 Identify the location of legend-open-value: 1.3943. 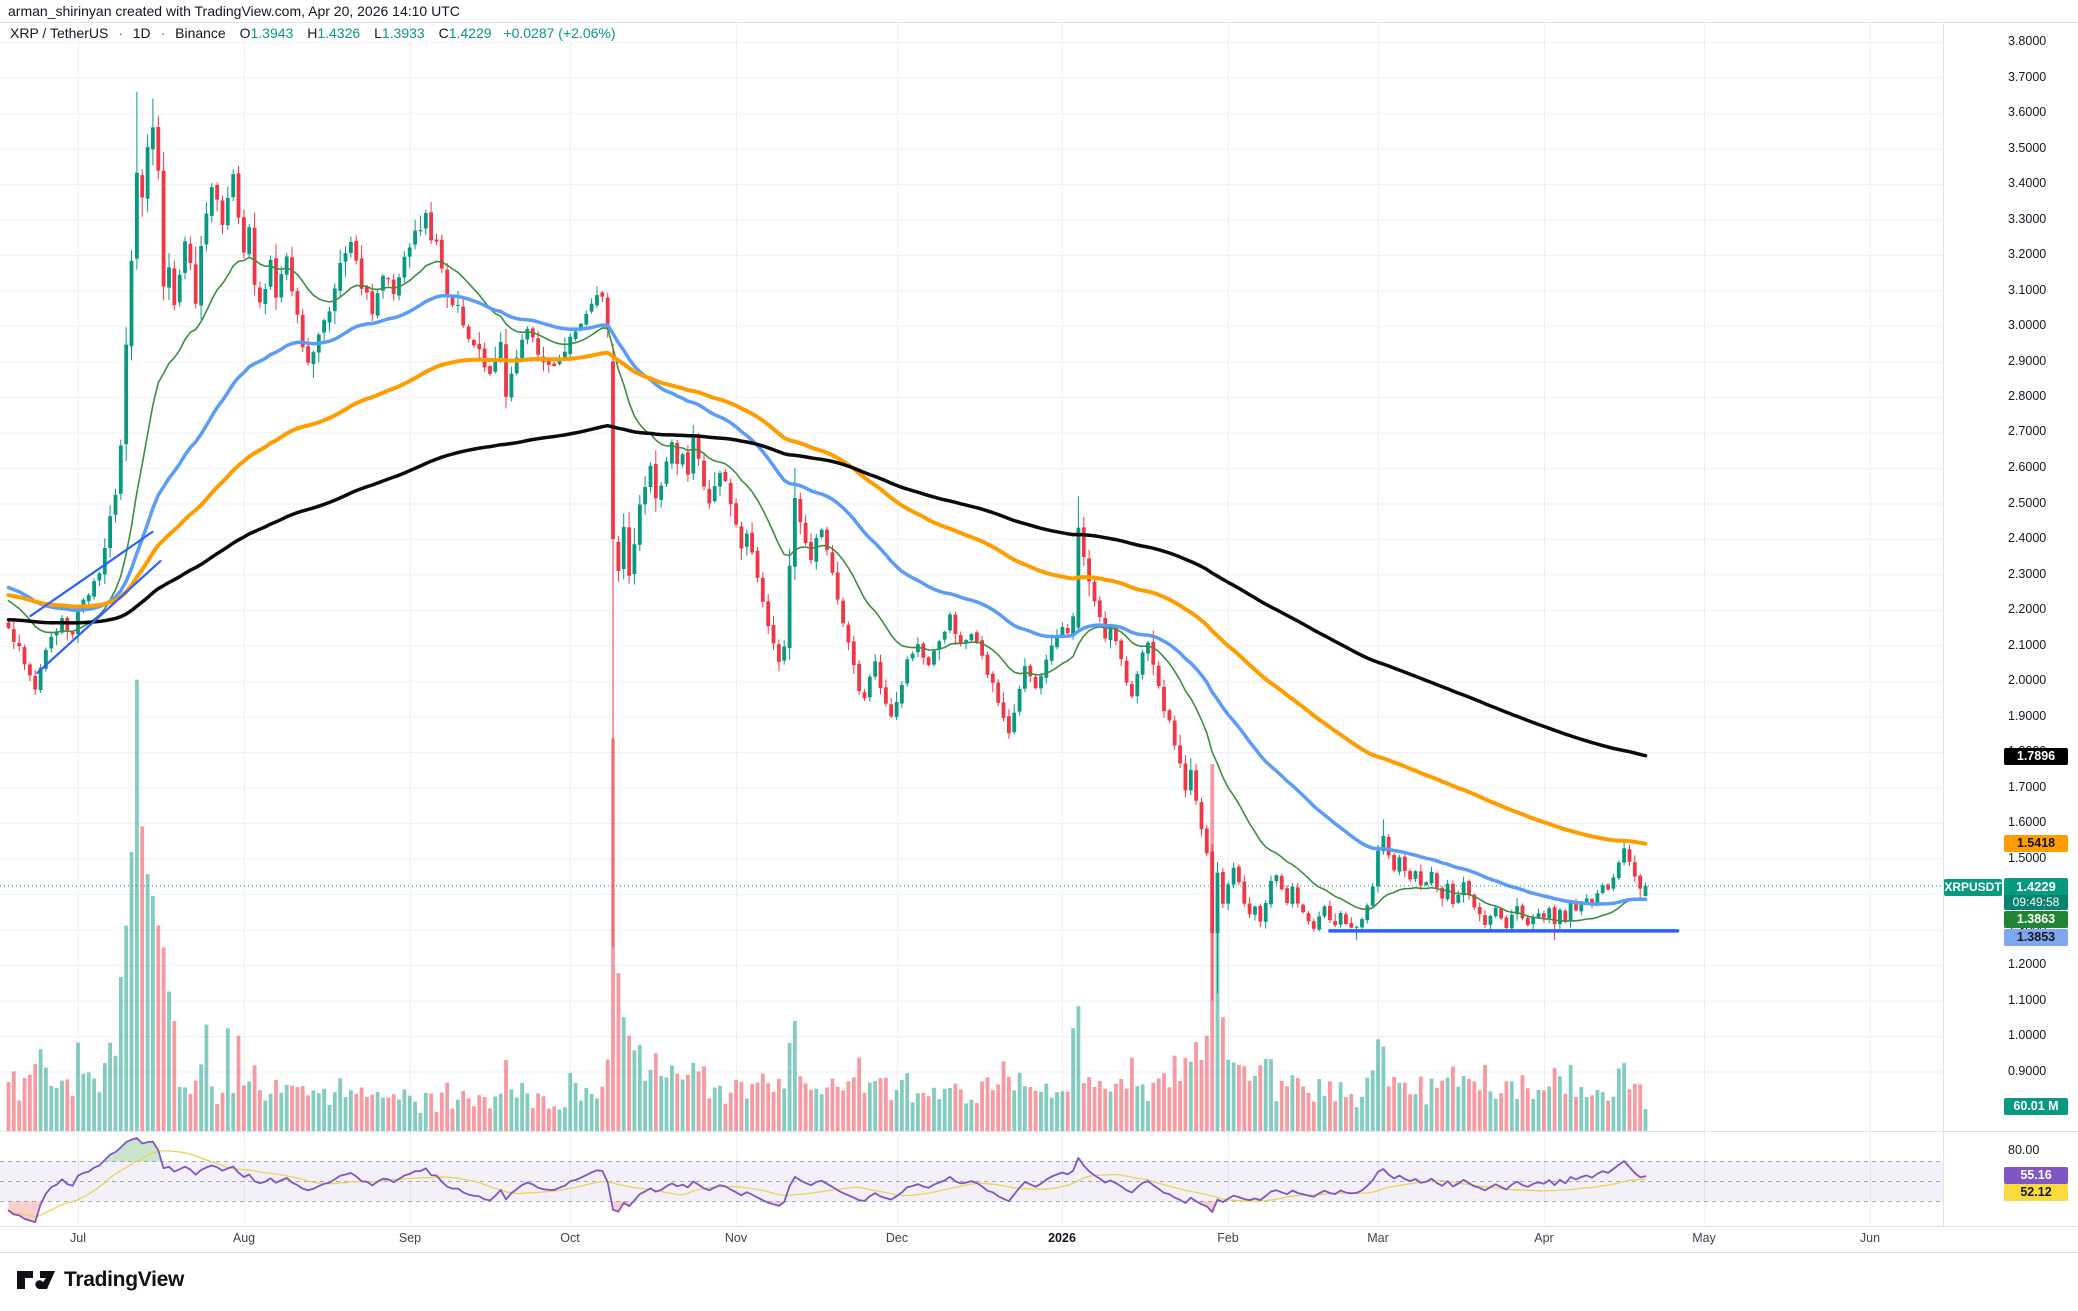
(272, 33).